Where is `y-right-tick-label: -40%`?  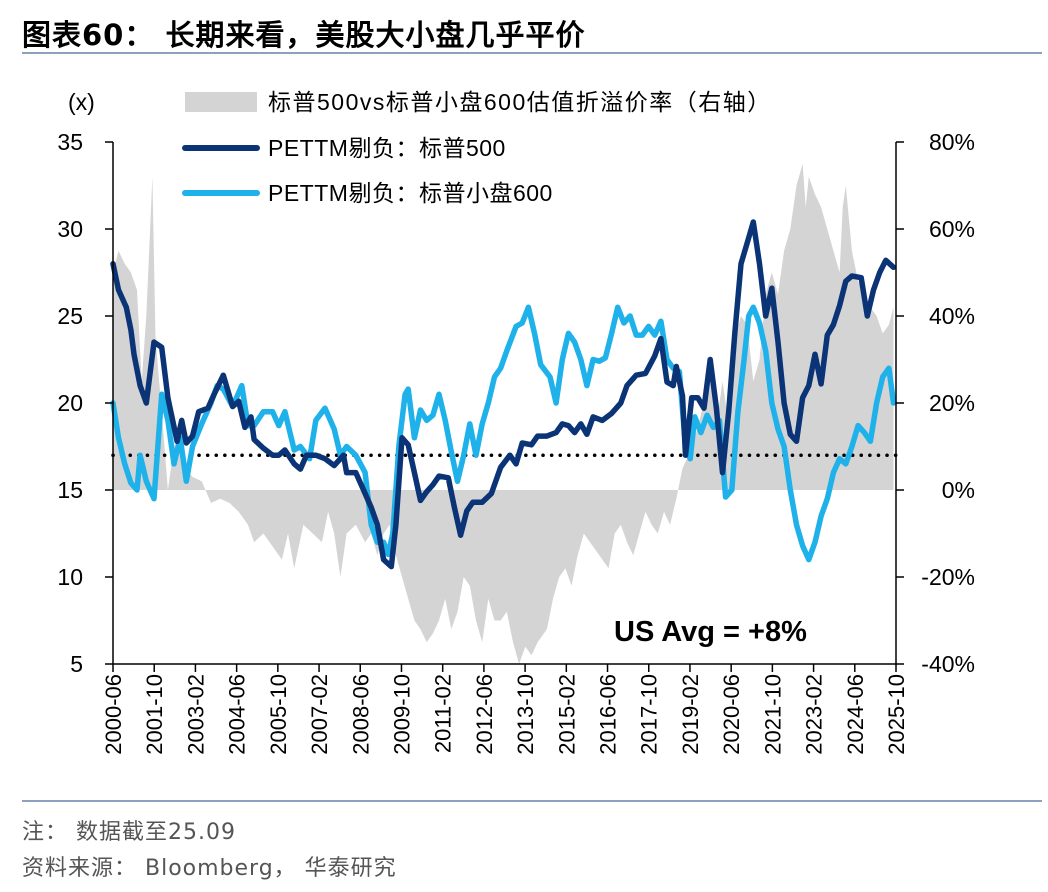 y-right-tick-label: -40% is located at coordinates (948, 664).